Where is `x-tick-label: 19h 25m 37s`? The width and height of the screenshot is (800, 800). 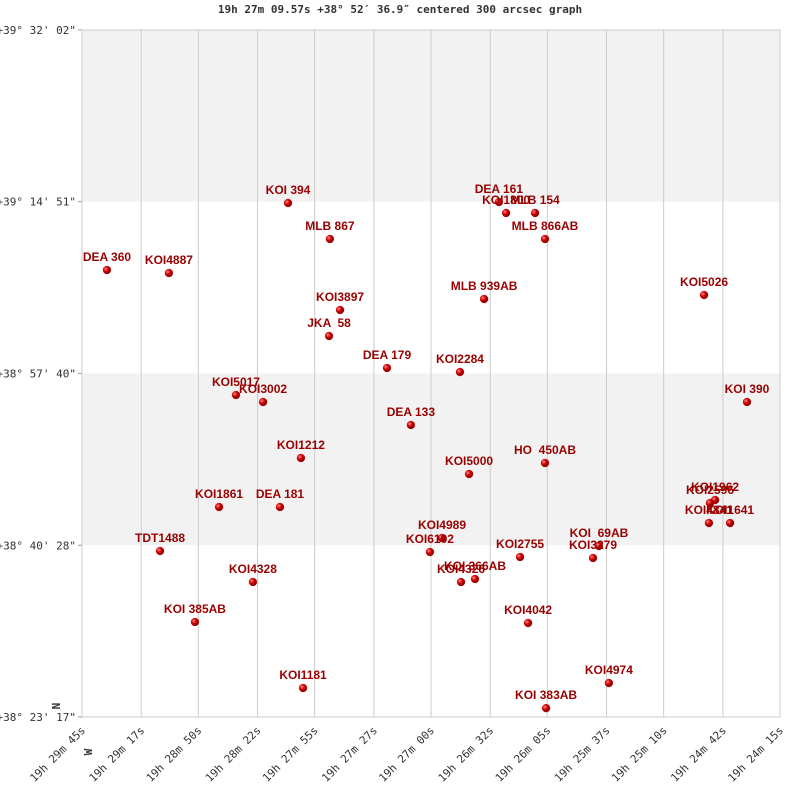
x-tick-label: 19h 25m 37s is located at coordinates (582, 754).